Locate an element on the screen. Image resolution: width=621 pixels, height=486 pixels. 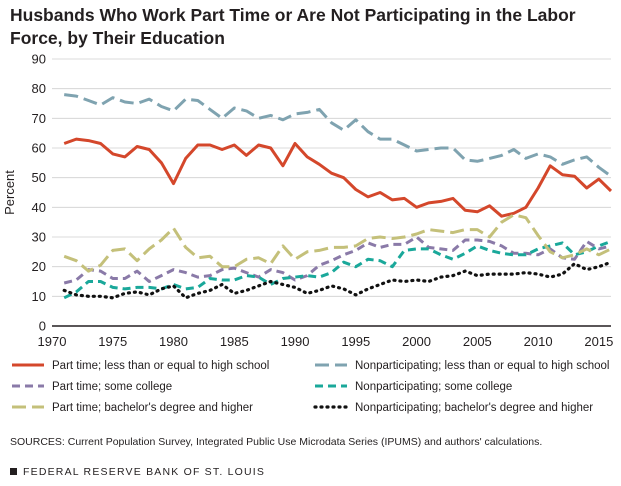
legend-label: Nonparticipating; some college is located at coordinates (433, 387).